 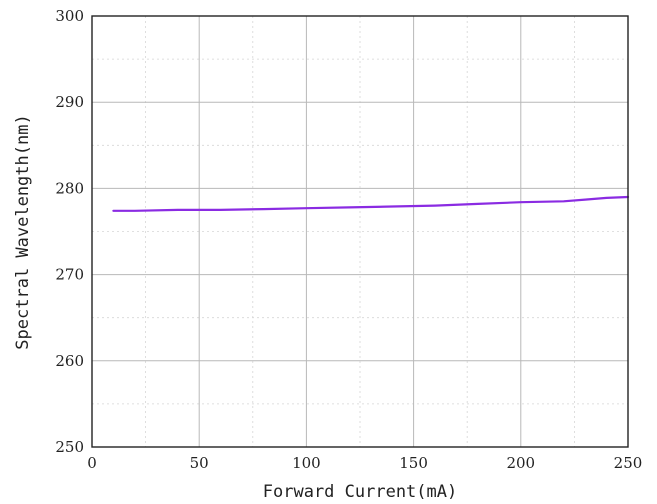 I want to click on y-tick-label: 250, so click(x=69, y=447).